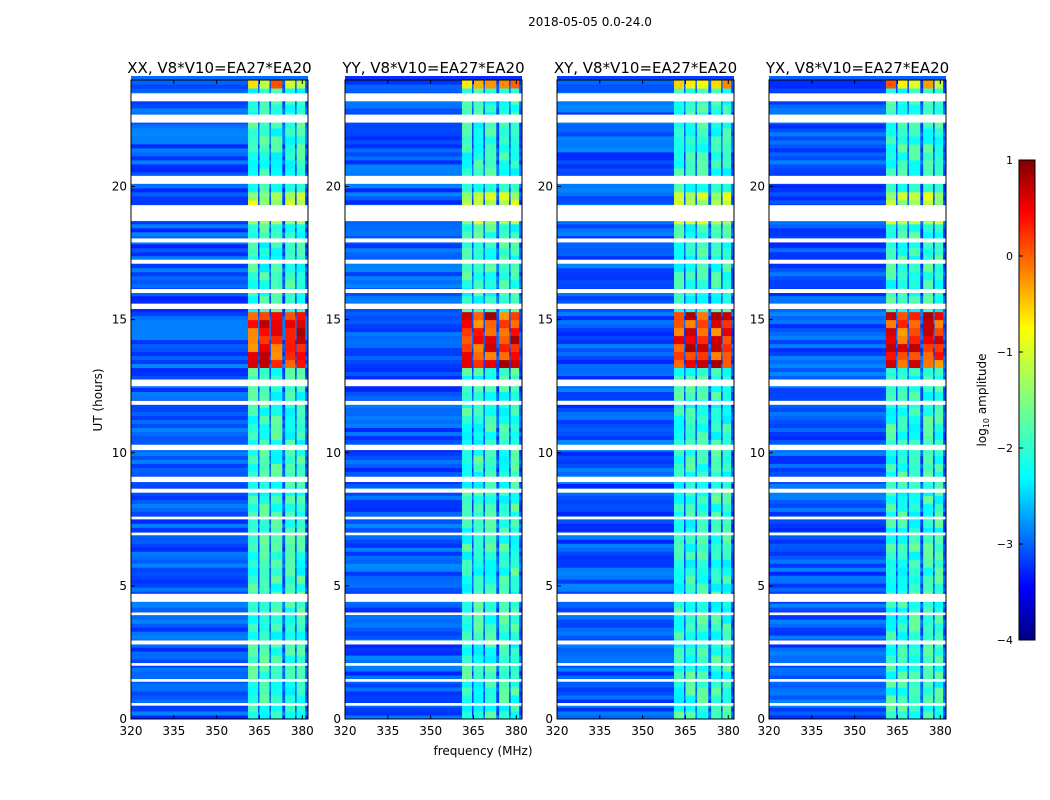 The height and width of the screenshot is (800, 1050). Describe the element at coordinates (259, 731) in the screenshot. I see `x-tick-label: 365` at that location.